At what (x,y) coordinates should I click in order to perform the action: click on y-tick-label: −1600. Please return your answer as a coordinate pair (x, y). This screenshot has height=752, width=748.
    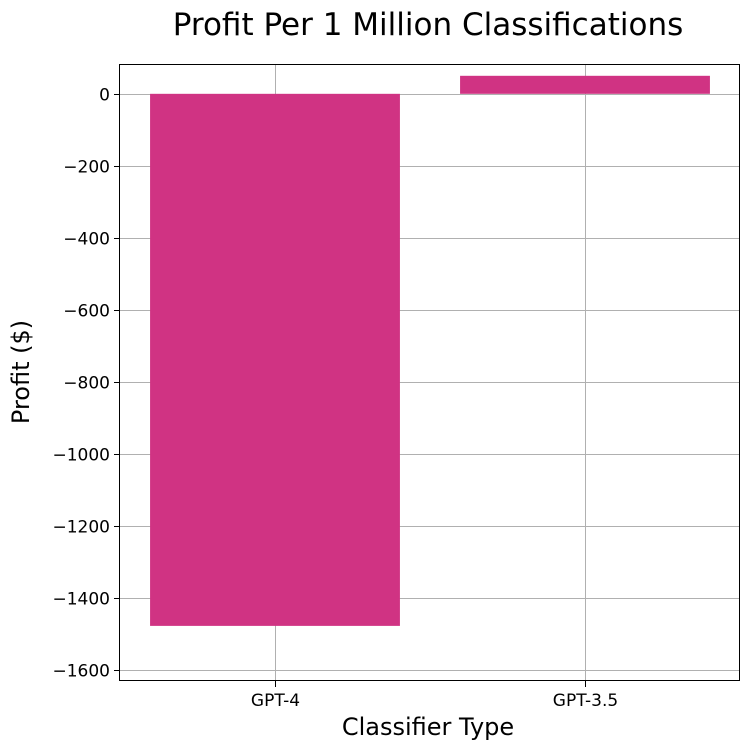
    Looking at the image, I should click on (81, 672).